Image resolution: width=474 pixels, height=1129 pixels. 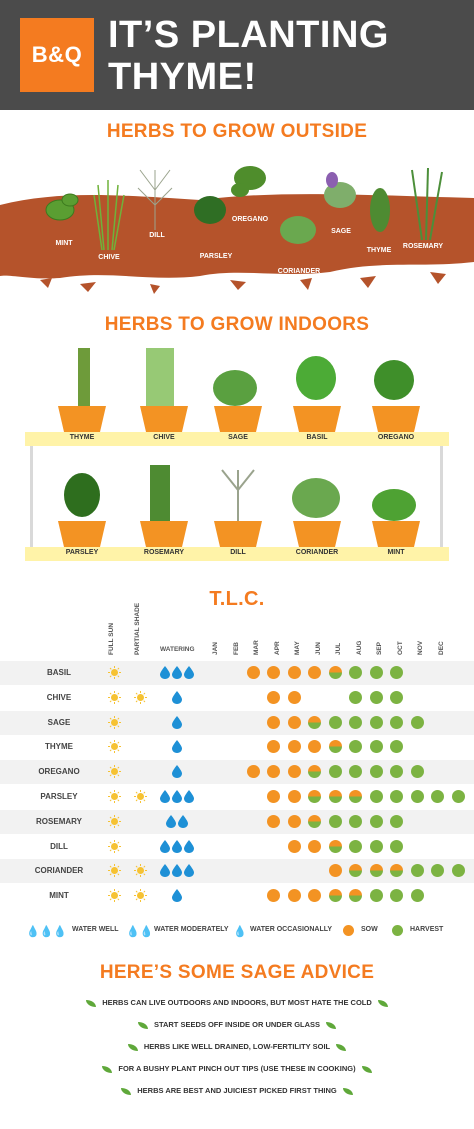 What do you see at coordinates (59, 871) in the screenshot?
I see `tlc-row-label: CORIANDER` at bounding box center [59, 871].